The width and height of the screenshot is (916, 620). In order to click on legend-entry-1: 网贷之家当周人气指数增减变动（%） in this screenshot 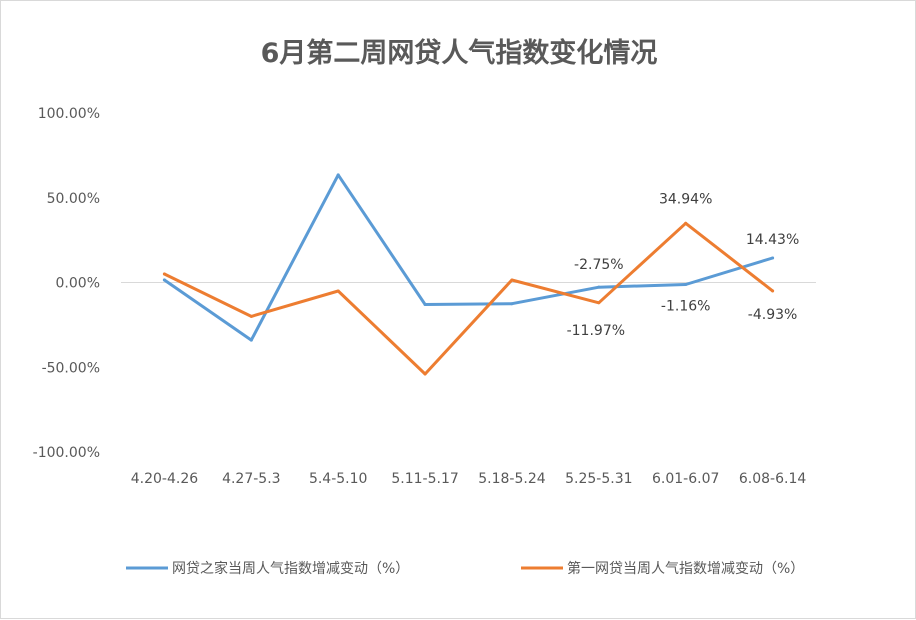, I will do `click(290, 568)`.